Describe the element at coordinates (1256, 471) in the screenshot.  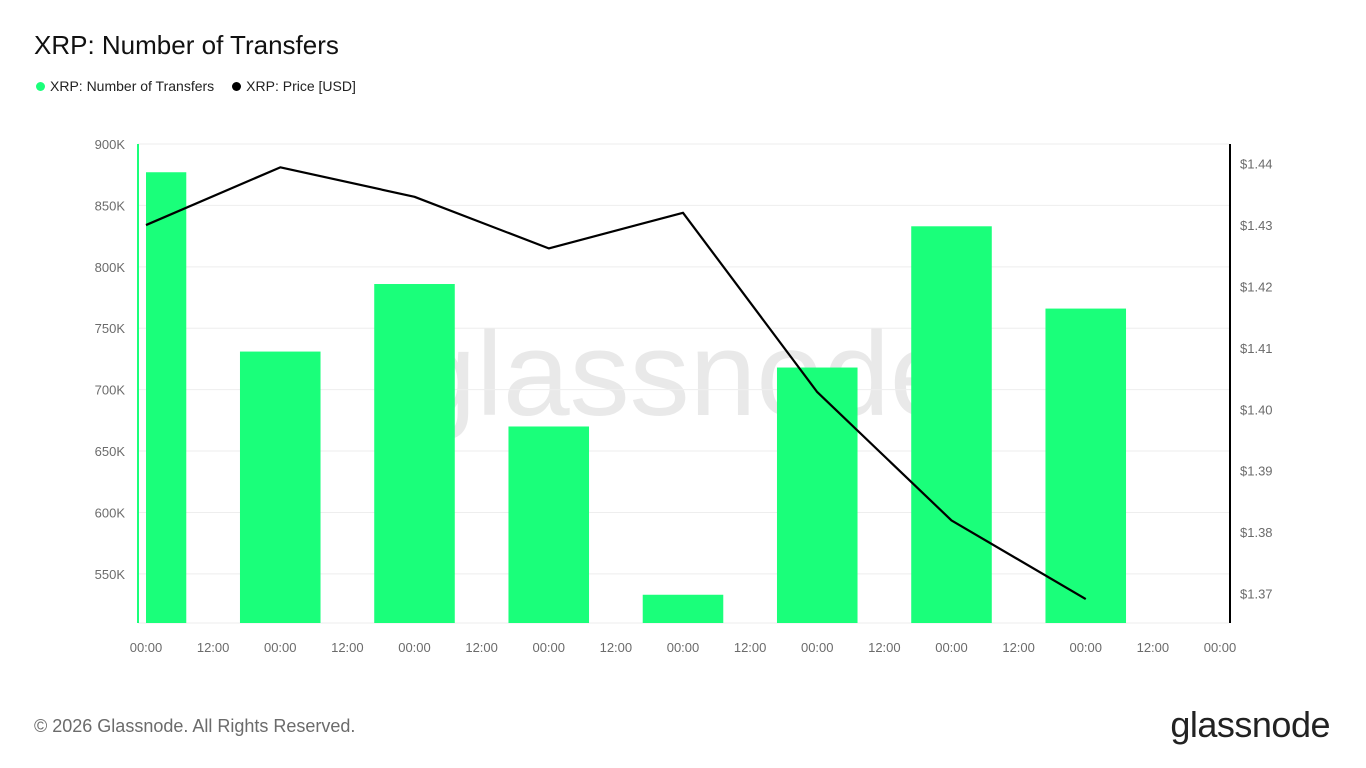
I see `y-right-tick-label: $1.39` at that location.